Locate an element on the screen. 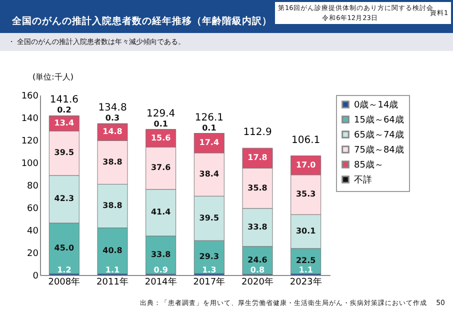 This screenshot has height=320, width=453. legend-label: 不詳 is located at coordinates (363, 180).